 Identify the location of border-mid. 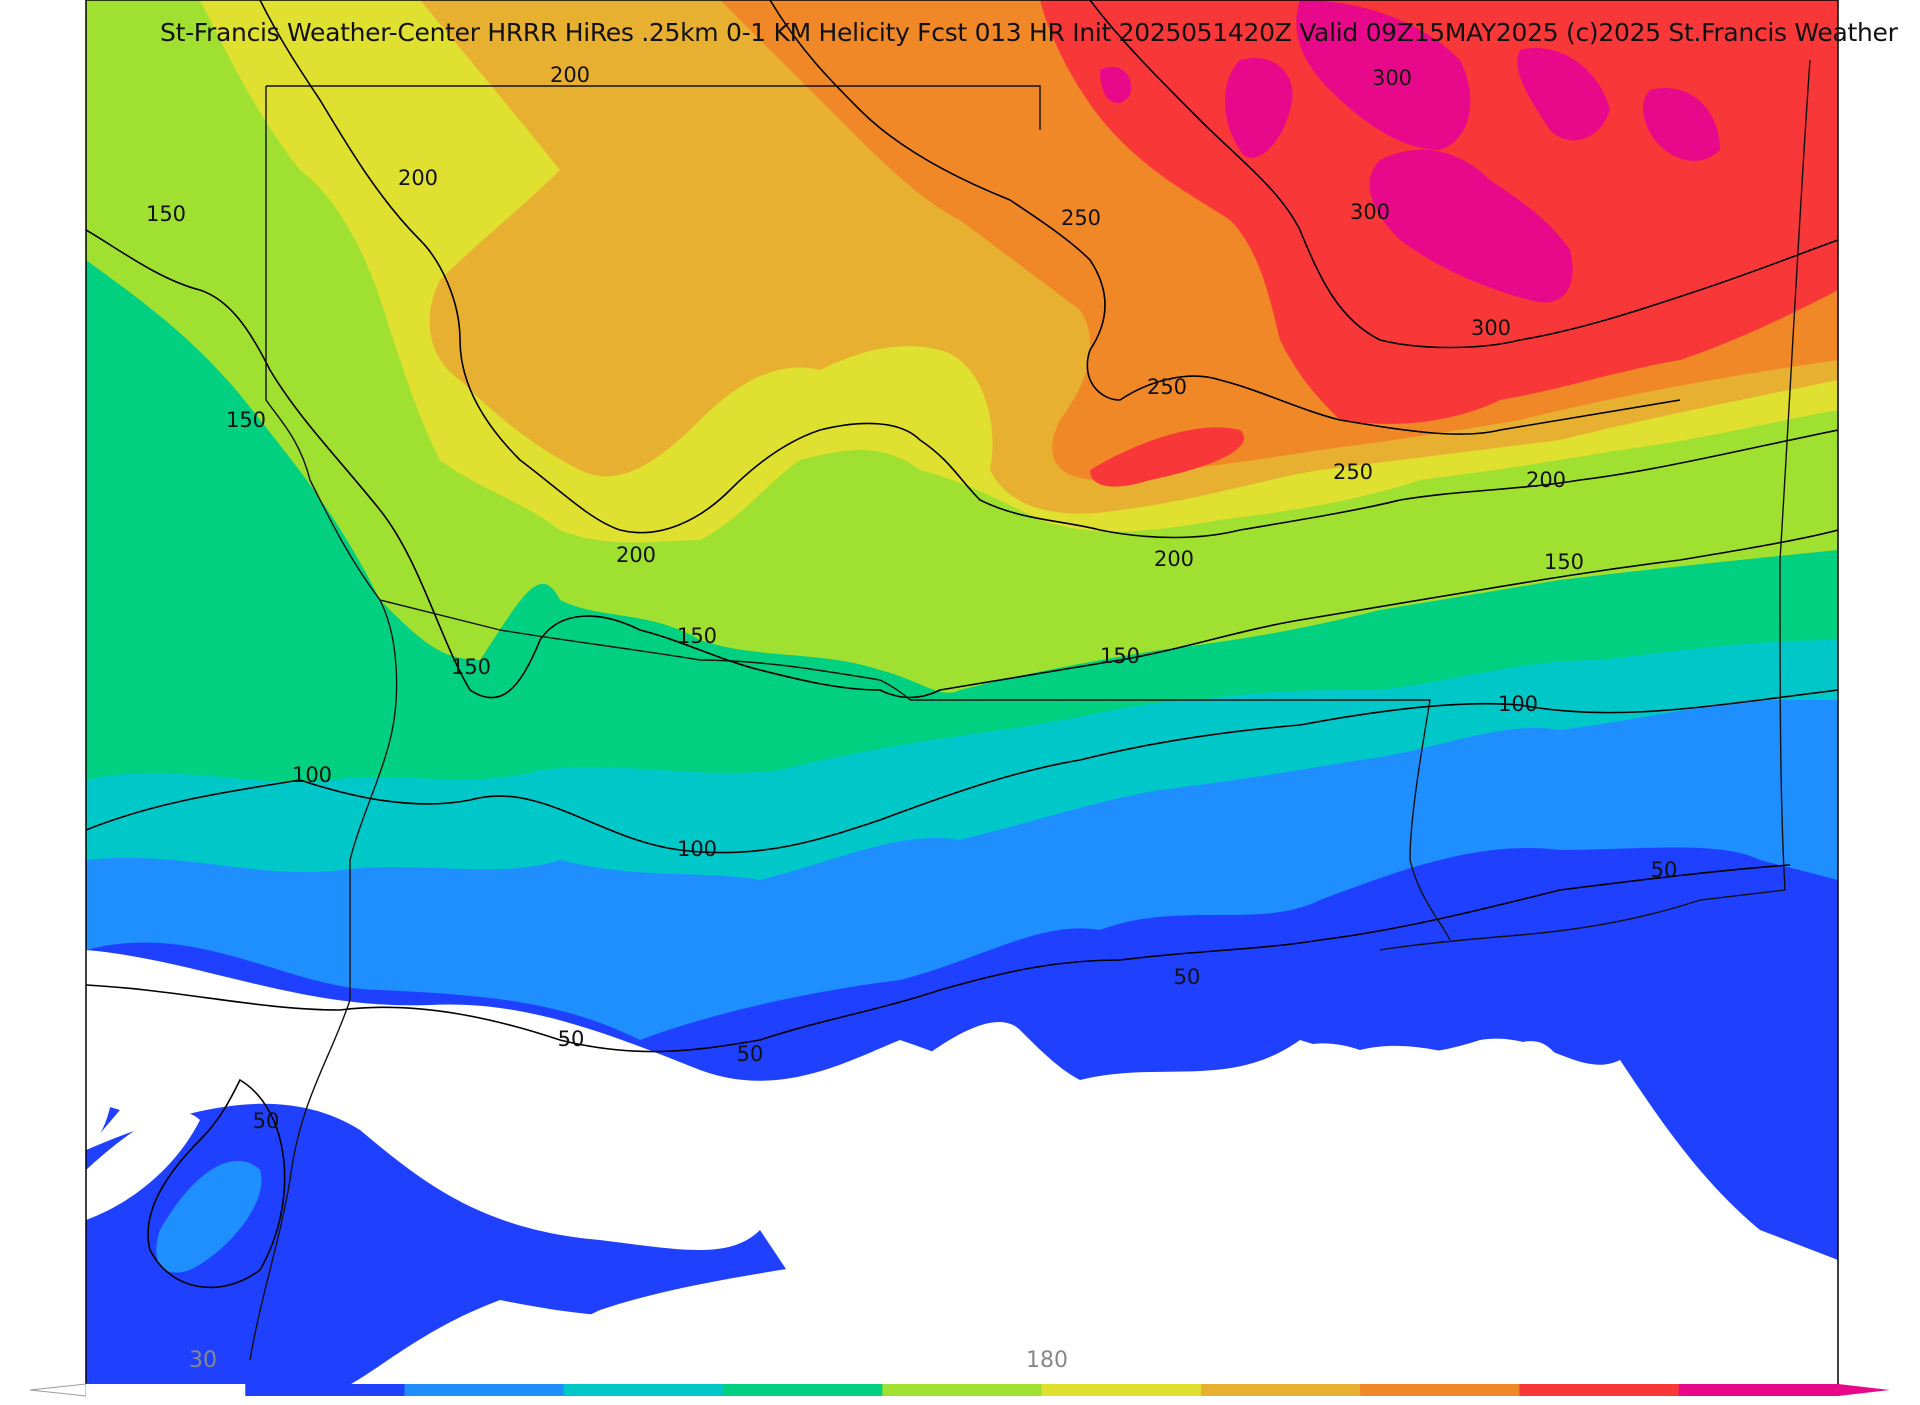
(1180, 820).